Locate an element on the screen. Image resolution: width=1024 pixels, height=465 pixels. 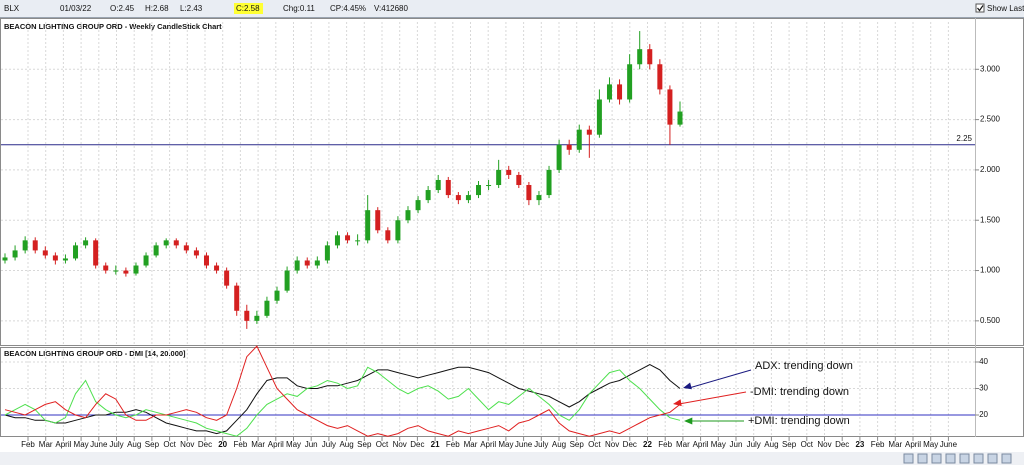
date: 01/03/22 is located at coordinates (76, 8).